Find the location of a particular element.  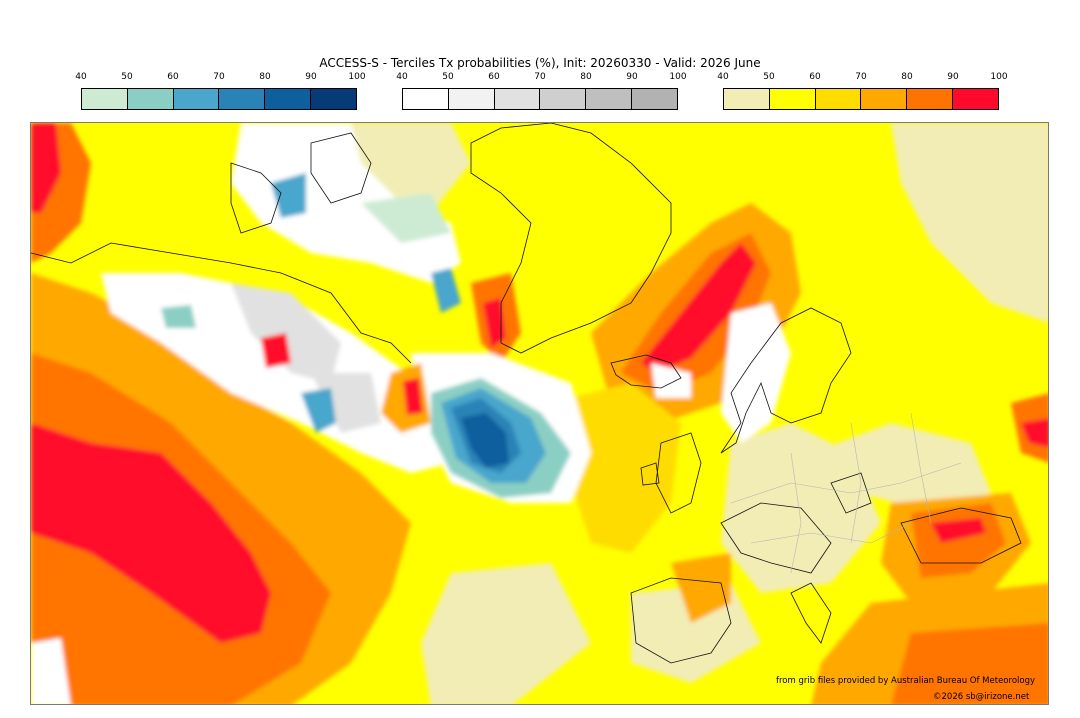

yellow-region-greenland-interior is located at coordinates (551, 228).